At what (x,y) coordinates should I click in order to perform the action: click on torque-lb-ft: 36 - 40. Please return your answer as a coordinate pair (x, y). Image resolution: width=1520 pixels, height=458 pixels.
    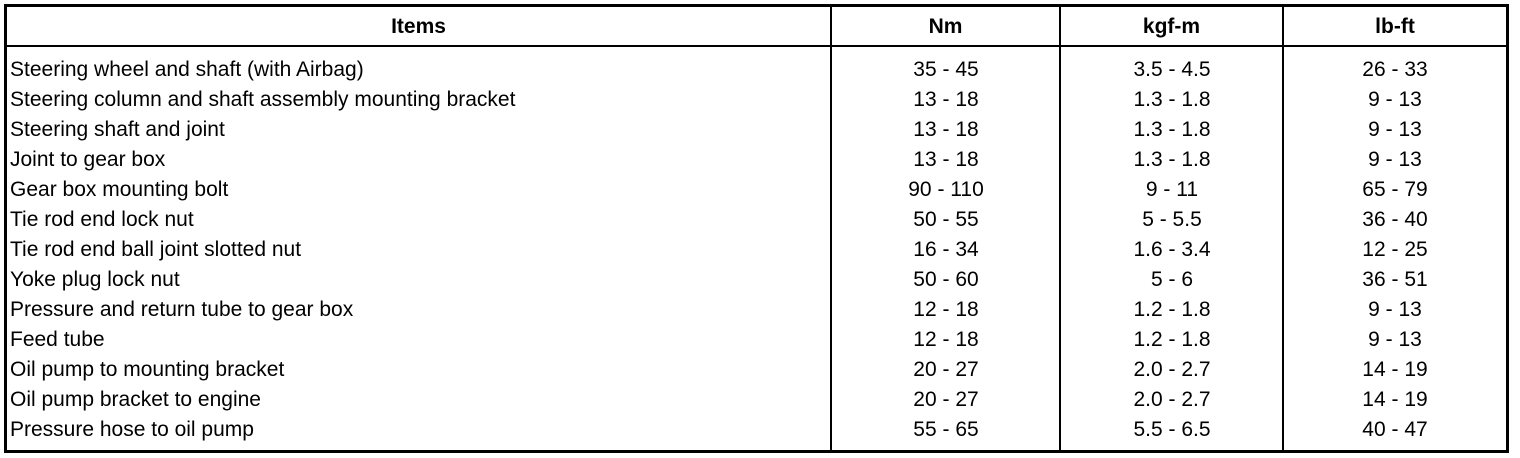
    Looking at the image, I should click on (1395, 219).